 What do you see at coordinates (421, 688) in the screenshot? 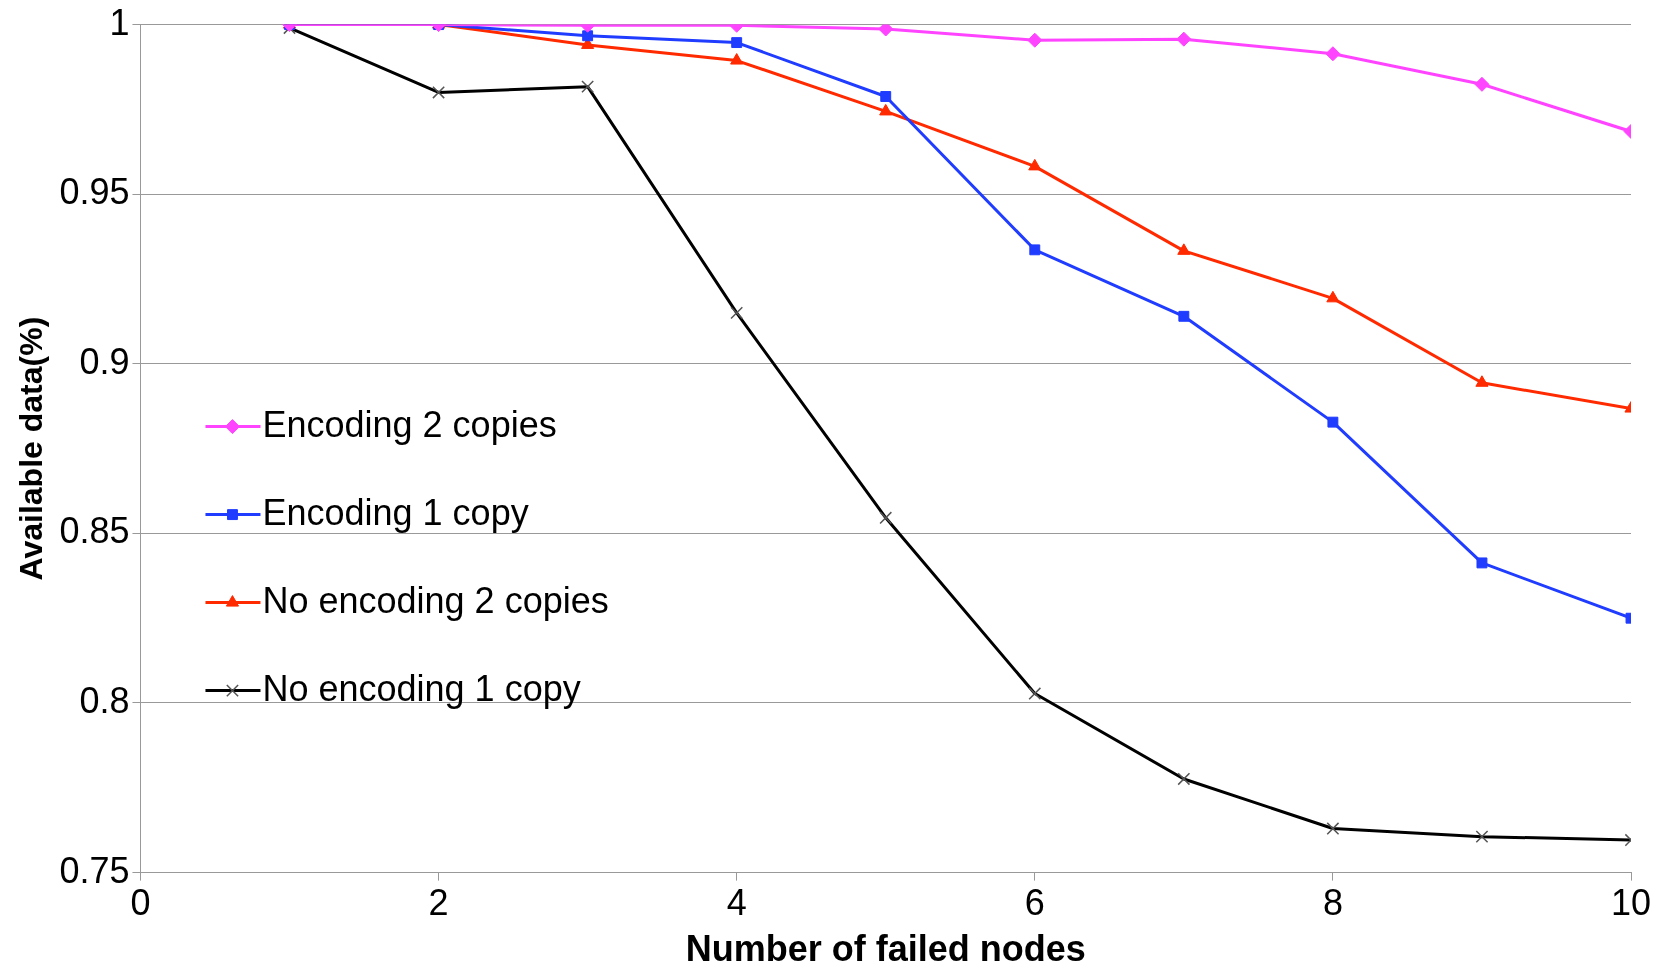
I see `legend-label: No encoding 1 copy` at bounding box center [421, 688].